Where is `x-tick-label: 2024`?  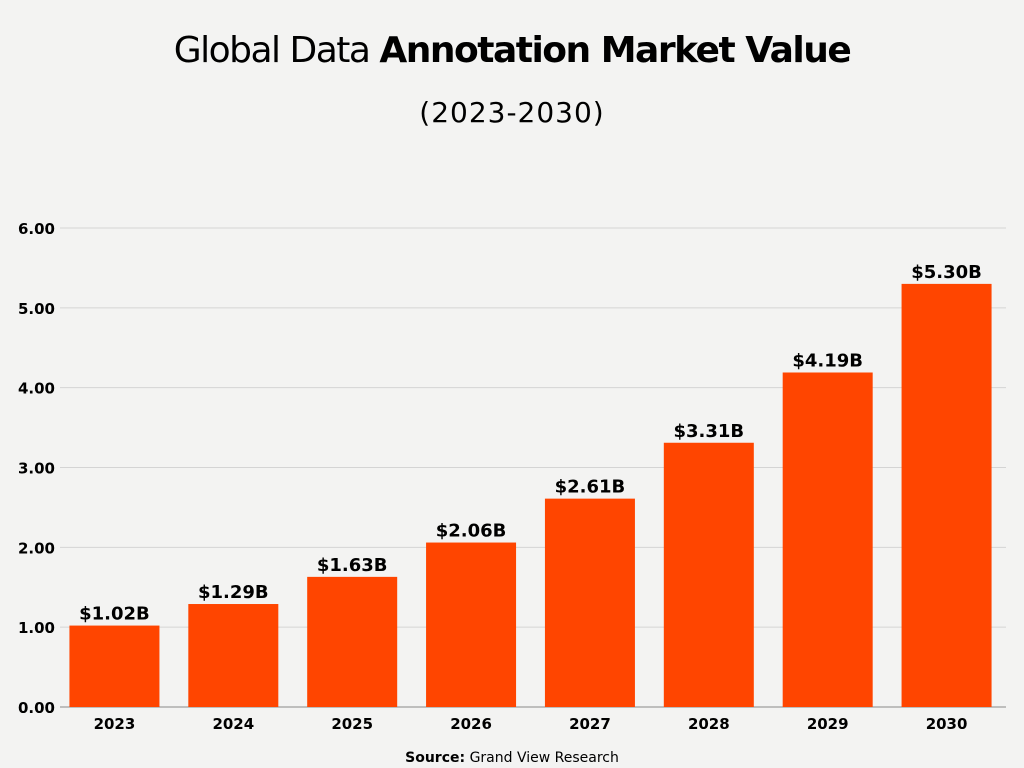 x-tick-label: 2024 is located at coordinates (233, 724).